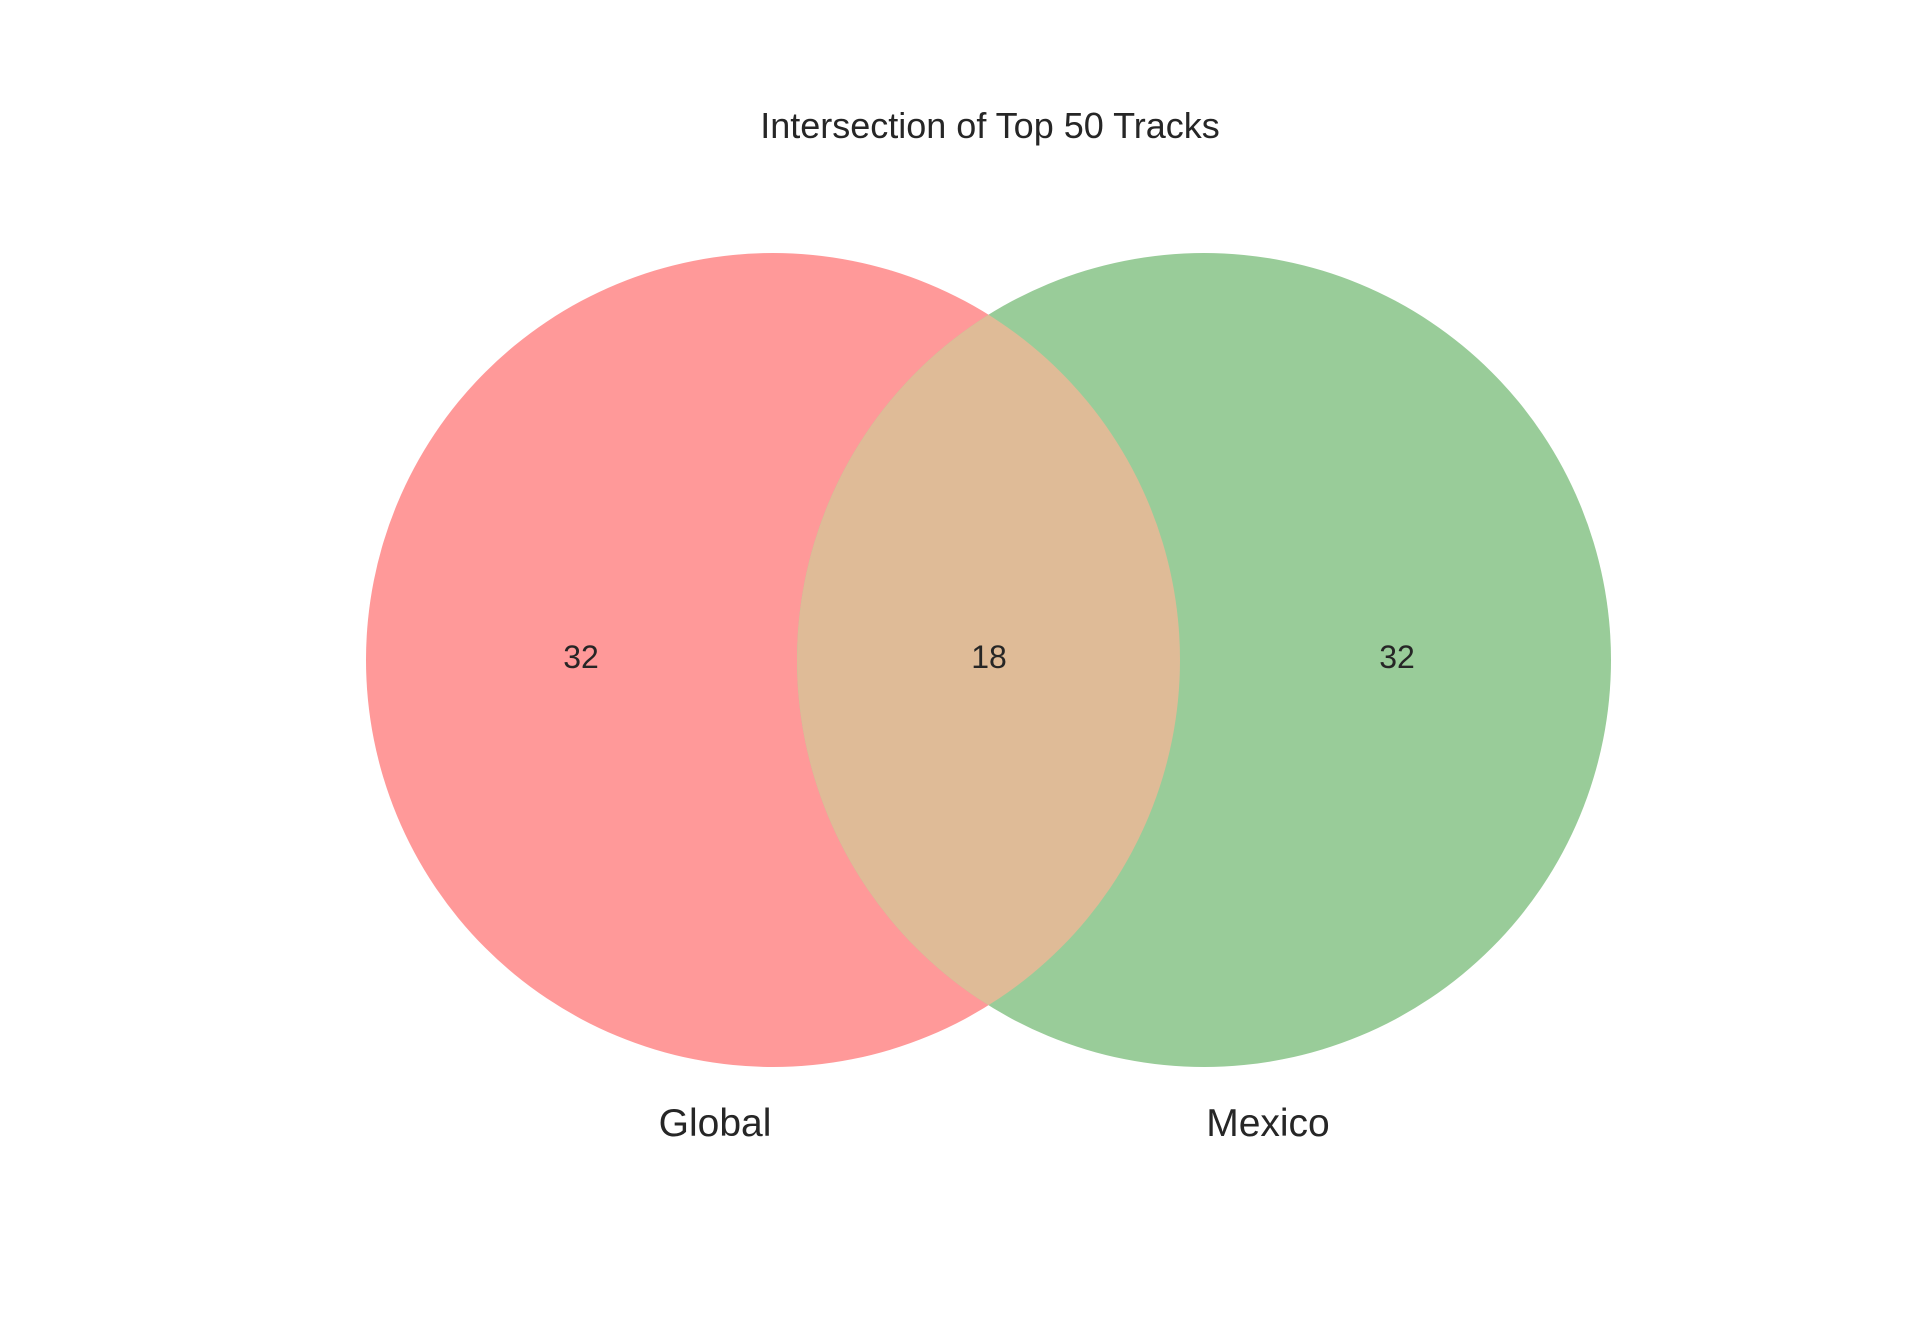 This screenshot has width=1920, height=1320. Describe the element at coordinates (989, 657) in the screenshot. I see `intersection-count: 18` at that location.